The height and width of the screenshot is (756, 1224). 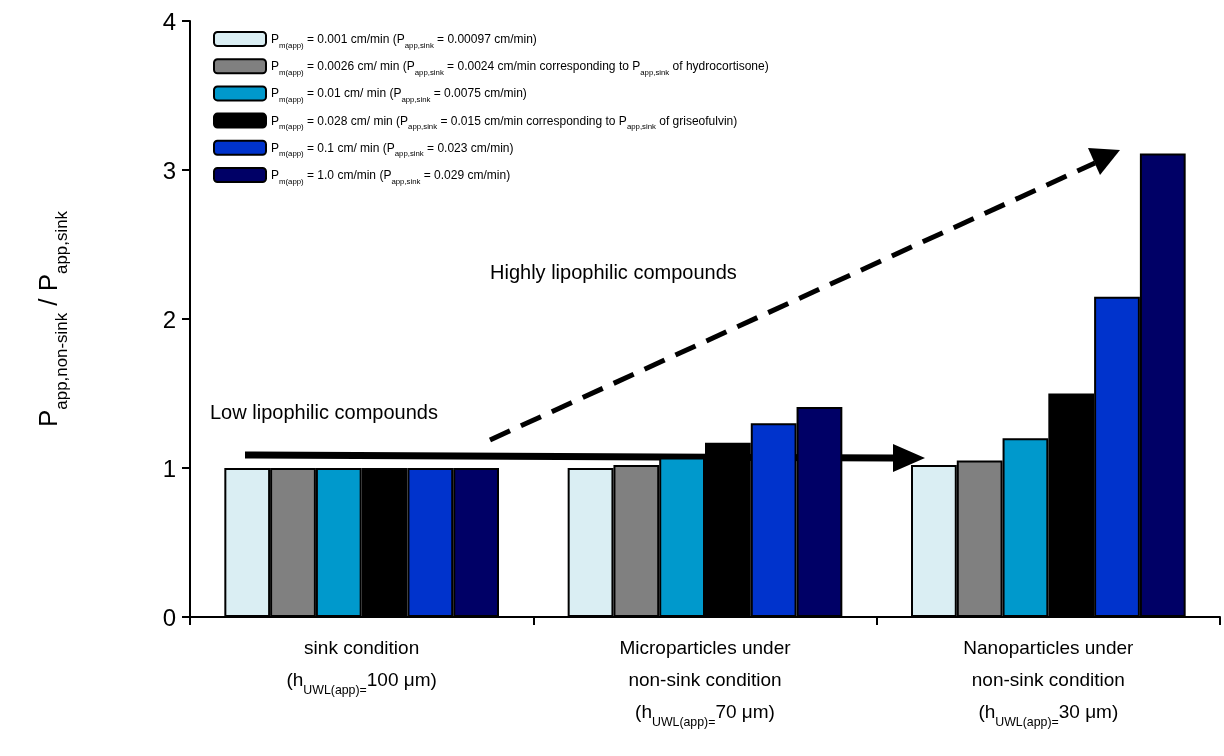 What do you see at coordinates (169, 617) in the screenshot?
I see `y-tick-label: 0` at bounding box center [169, 617].